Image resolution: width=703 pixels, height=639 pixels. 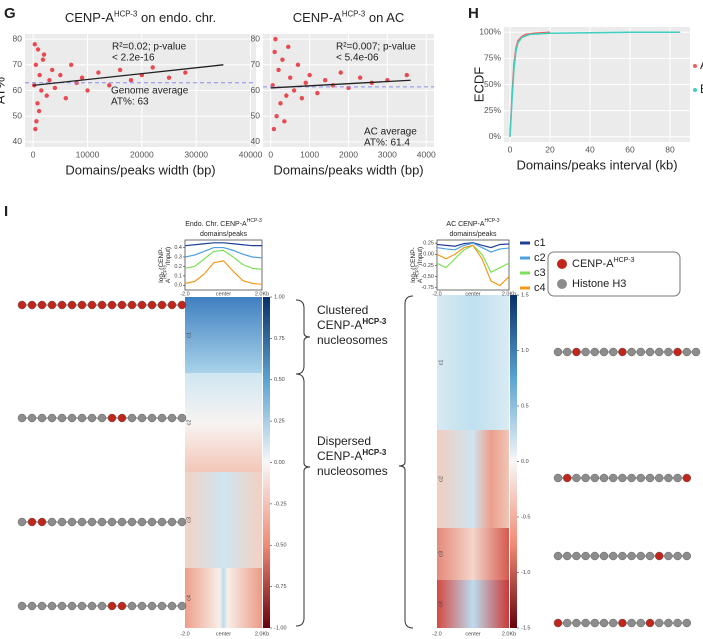 I want to click on profile-frame, so click(x=473, y=265).